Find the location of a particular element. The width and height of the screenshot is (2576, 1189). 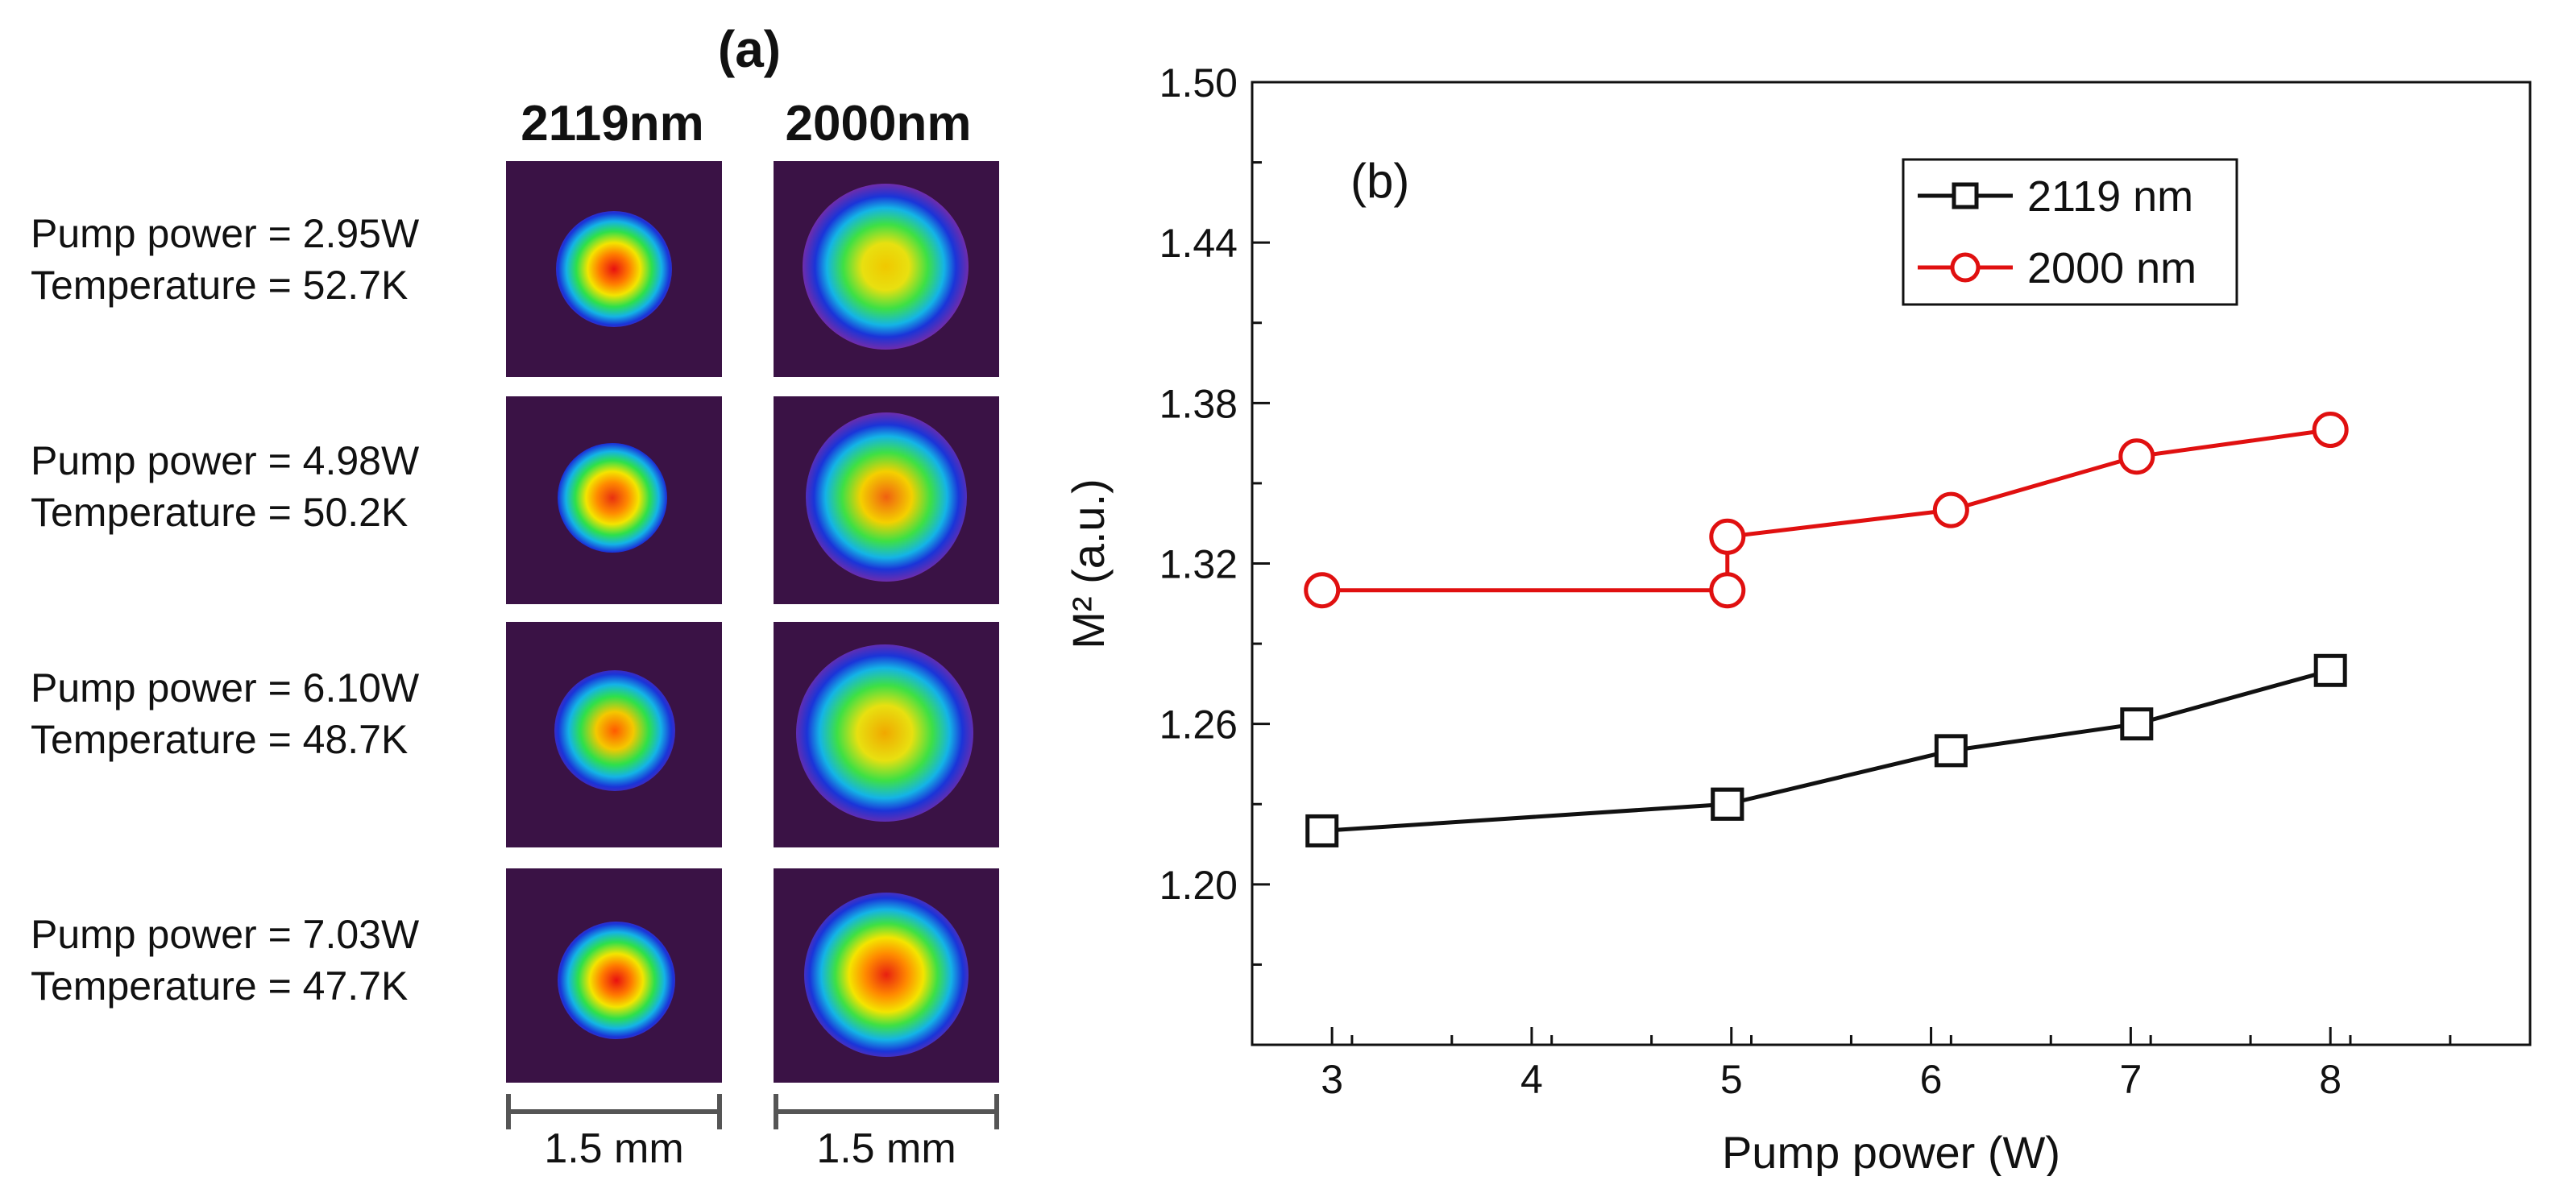

series-line-2000nm is located at coordinates (1826, 511).